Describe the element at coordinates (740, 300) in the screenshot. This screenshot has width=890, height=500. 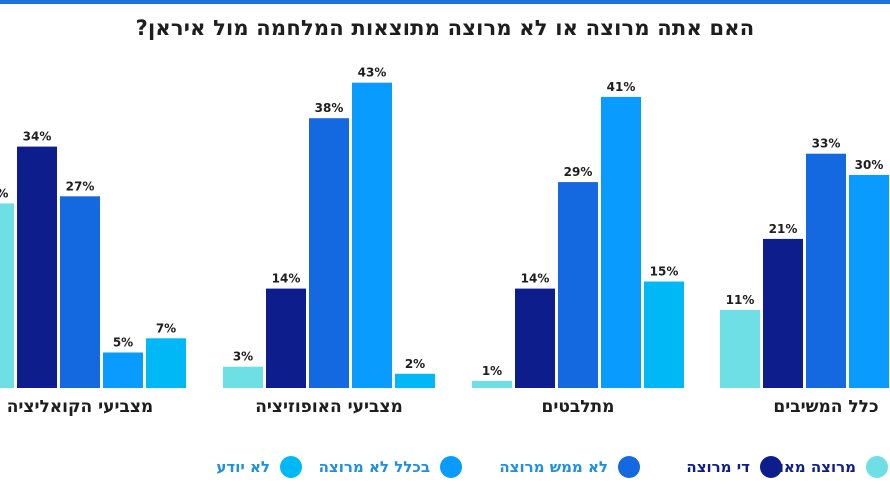
I see `data-label: 11%` at that location.